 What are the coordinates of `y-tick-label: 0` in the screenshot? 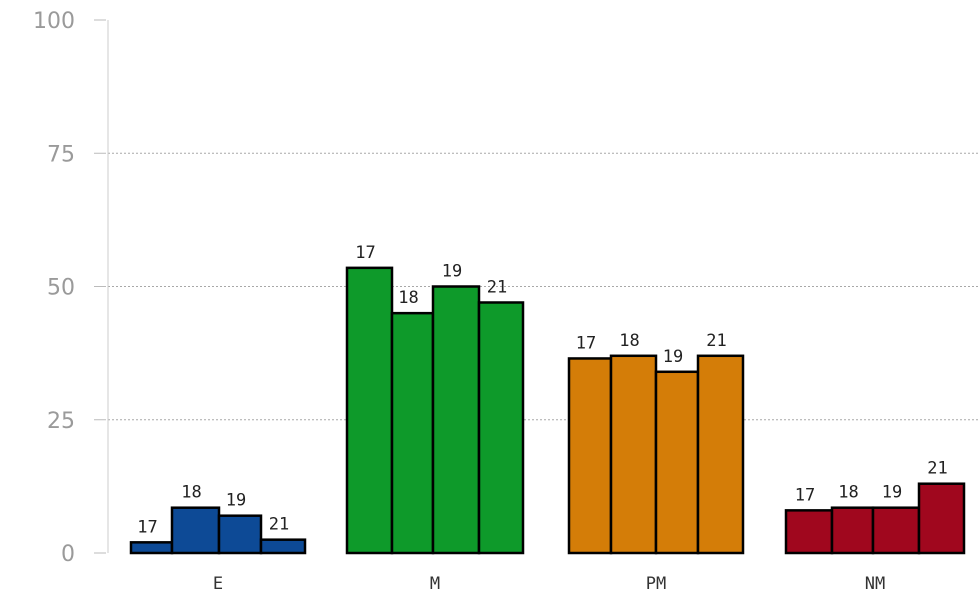 It's located at (68, 554).